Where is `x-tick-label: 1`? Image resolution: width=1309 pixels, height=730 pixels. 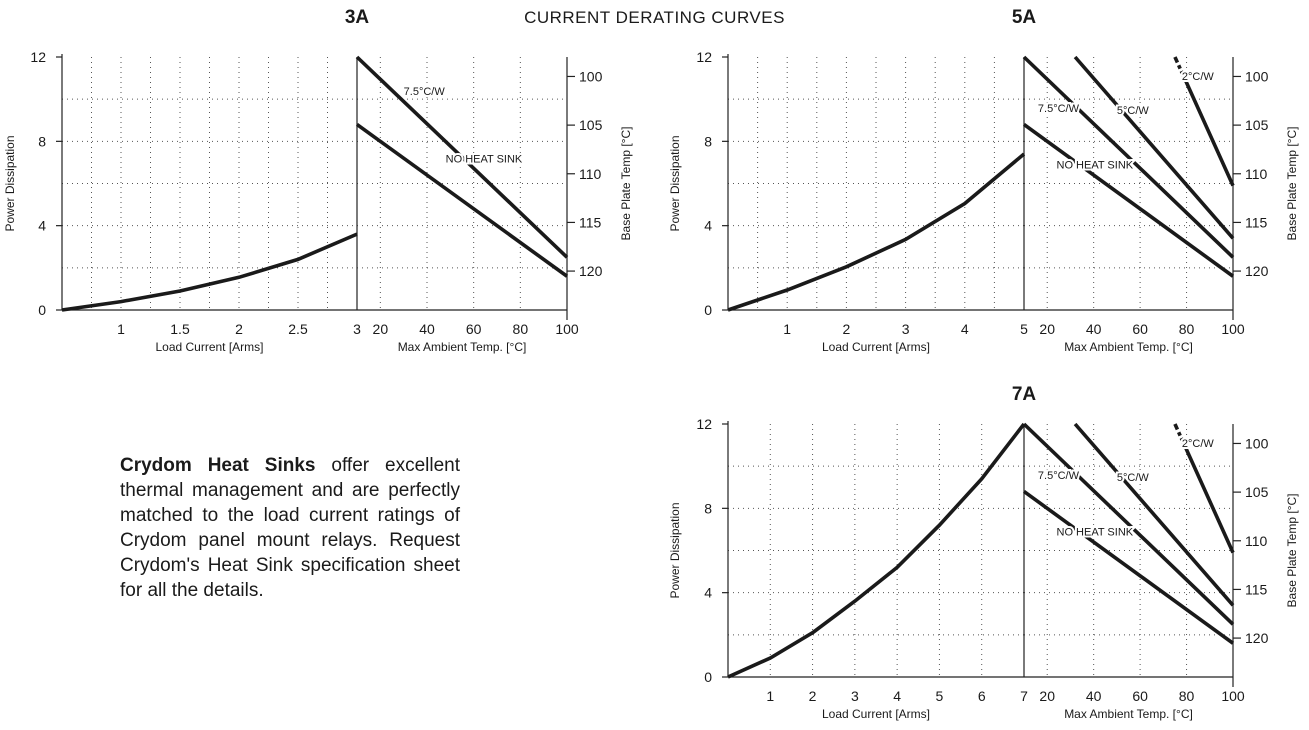 x-tick-label: 1 is located at coordinates (121, 329).